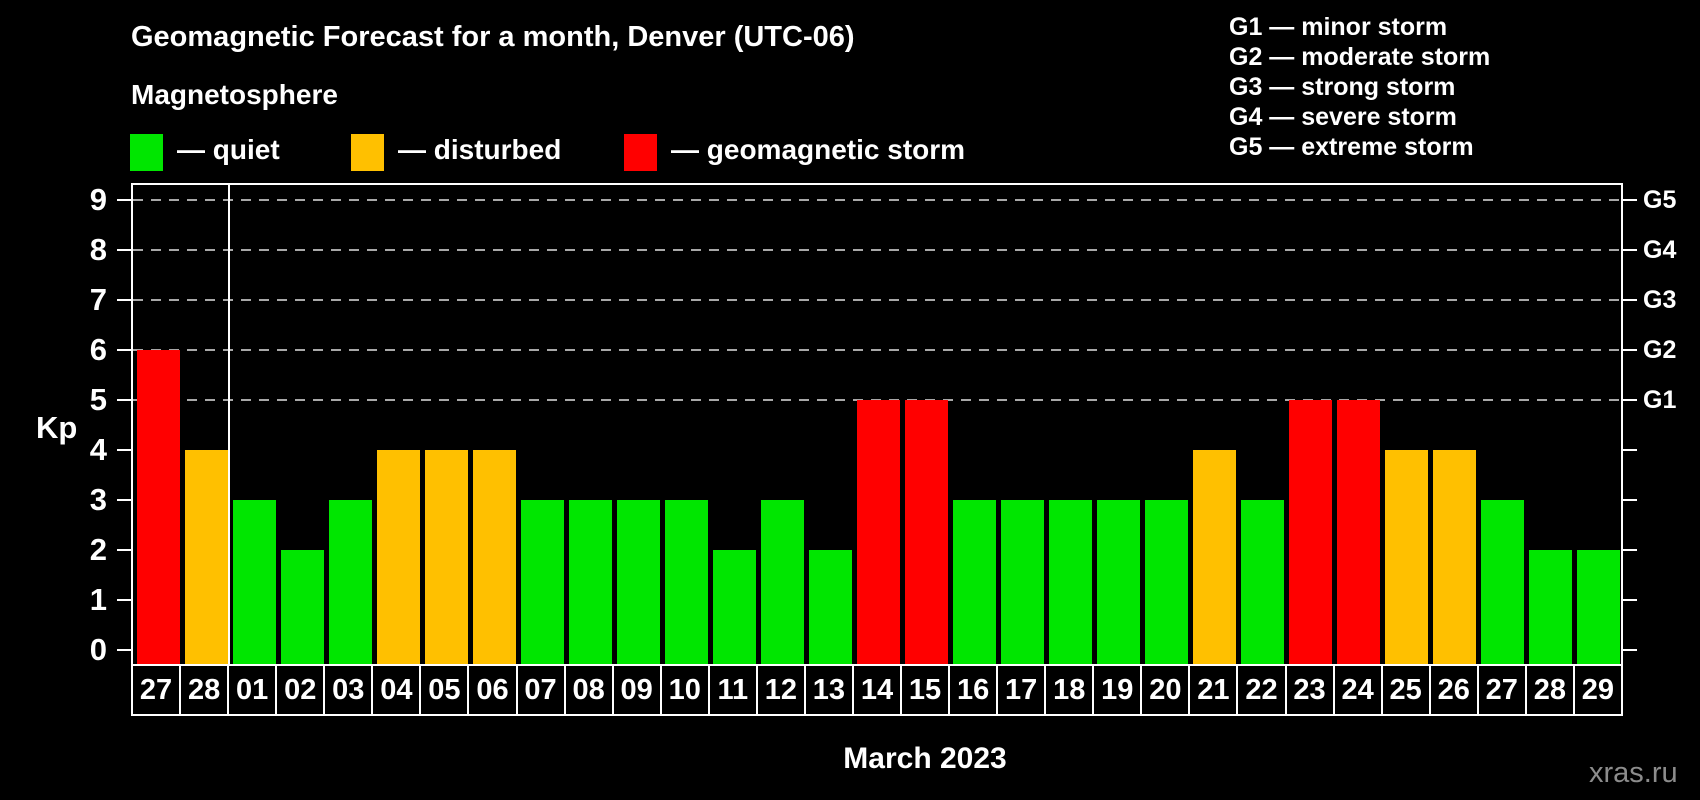 This screenshot has height=800, width=1700. What do you see at coordinates (493, 690) in the screenshot?
I see `day-label-cell: 06` at bounding box center [493, 690].